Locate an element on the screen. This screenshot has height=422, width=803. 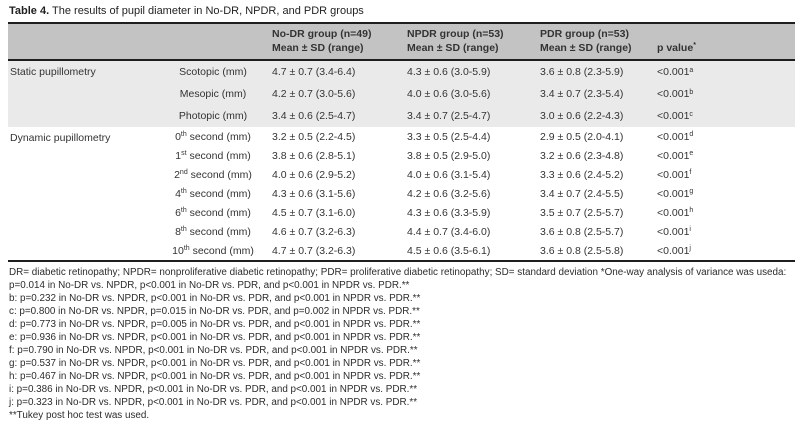
measure-label: Photopic (mm) is located at coordinates (212, 116).